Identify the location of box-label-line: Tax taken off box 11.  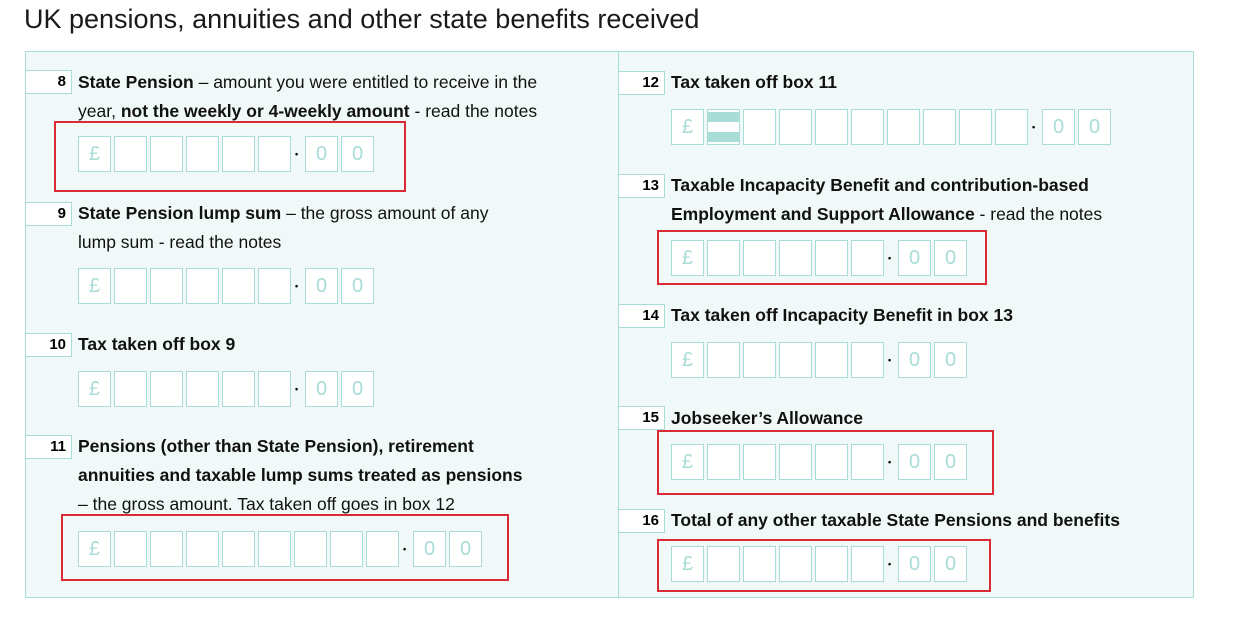
(754, 82).